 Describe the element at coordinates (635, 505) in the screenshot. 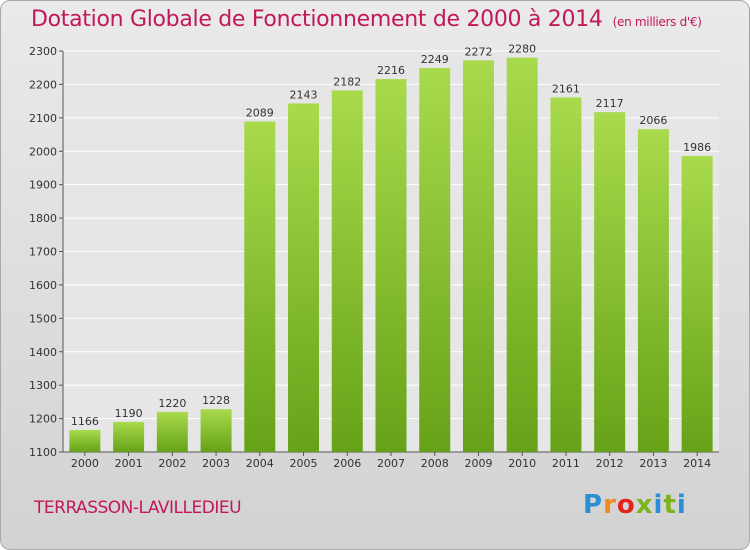

I see `proxiti-logo: Proxiti` at that location.